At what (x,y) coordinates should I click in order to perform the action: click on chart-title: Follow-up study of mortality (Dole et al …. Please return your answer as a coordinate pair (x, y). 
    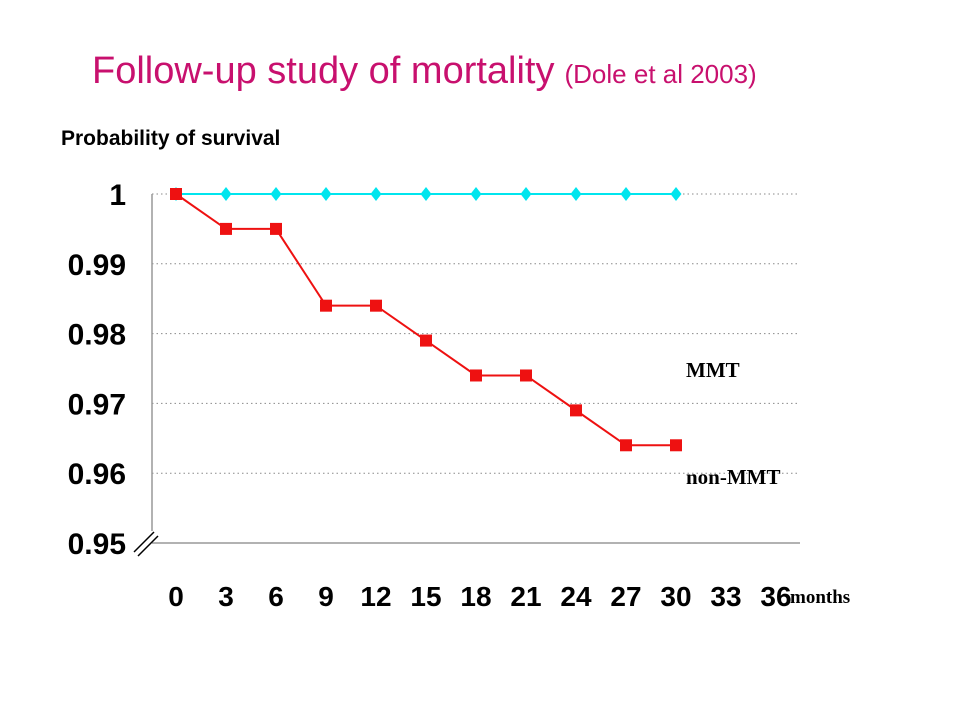
    Looking at the image, I should click on (424, 71).